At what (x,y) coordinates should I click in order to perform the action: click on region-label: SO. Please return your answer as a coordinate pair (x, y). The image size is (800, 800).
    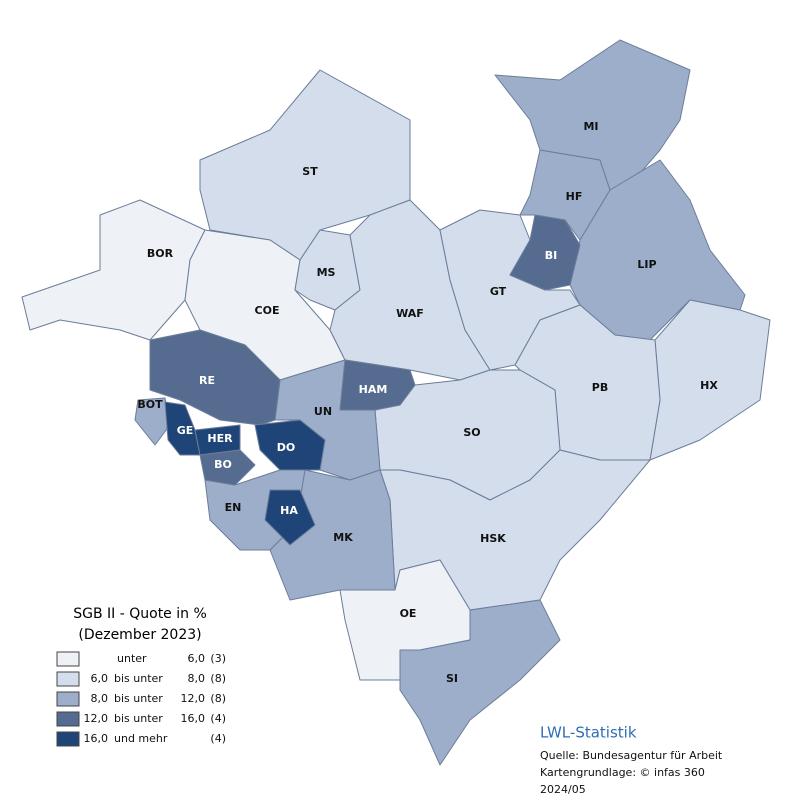
    Looking at the image, I should click on (471, 432).